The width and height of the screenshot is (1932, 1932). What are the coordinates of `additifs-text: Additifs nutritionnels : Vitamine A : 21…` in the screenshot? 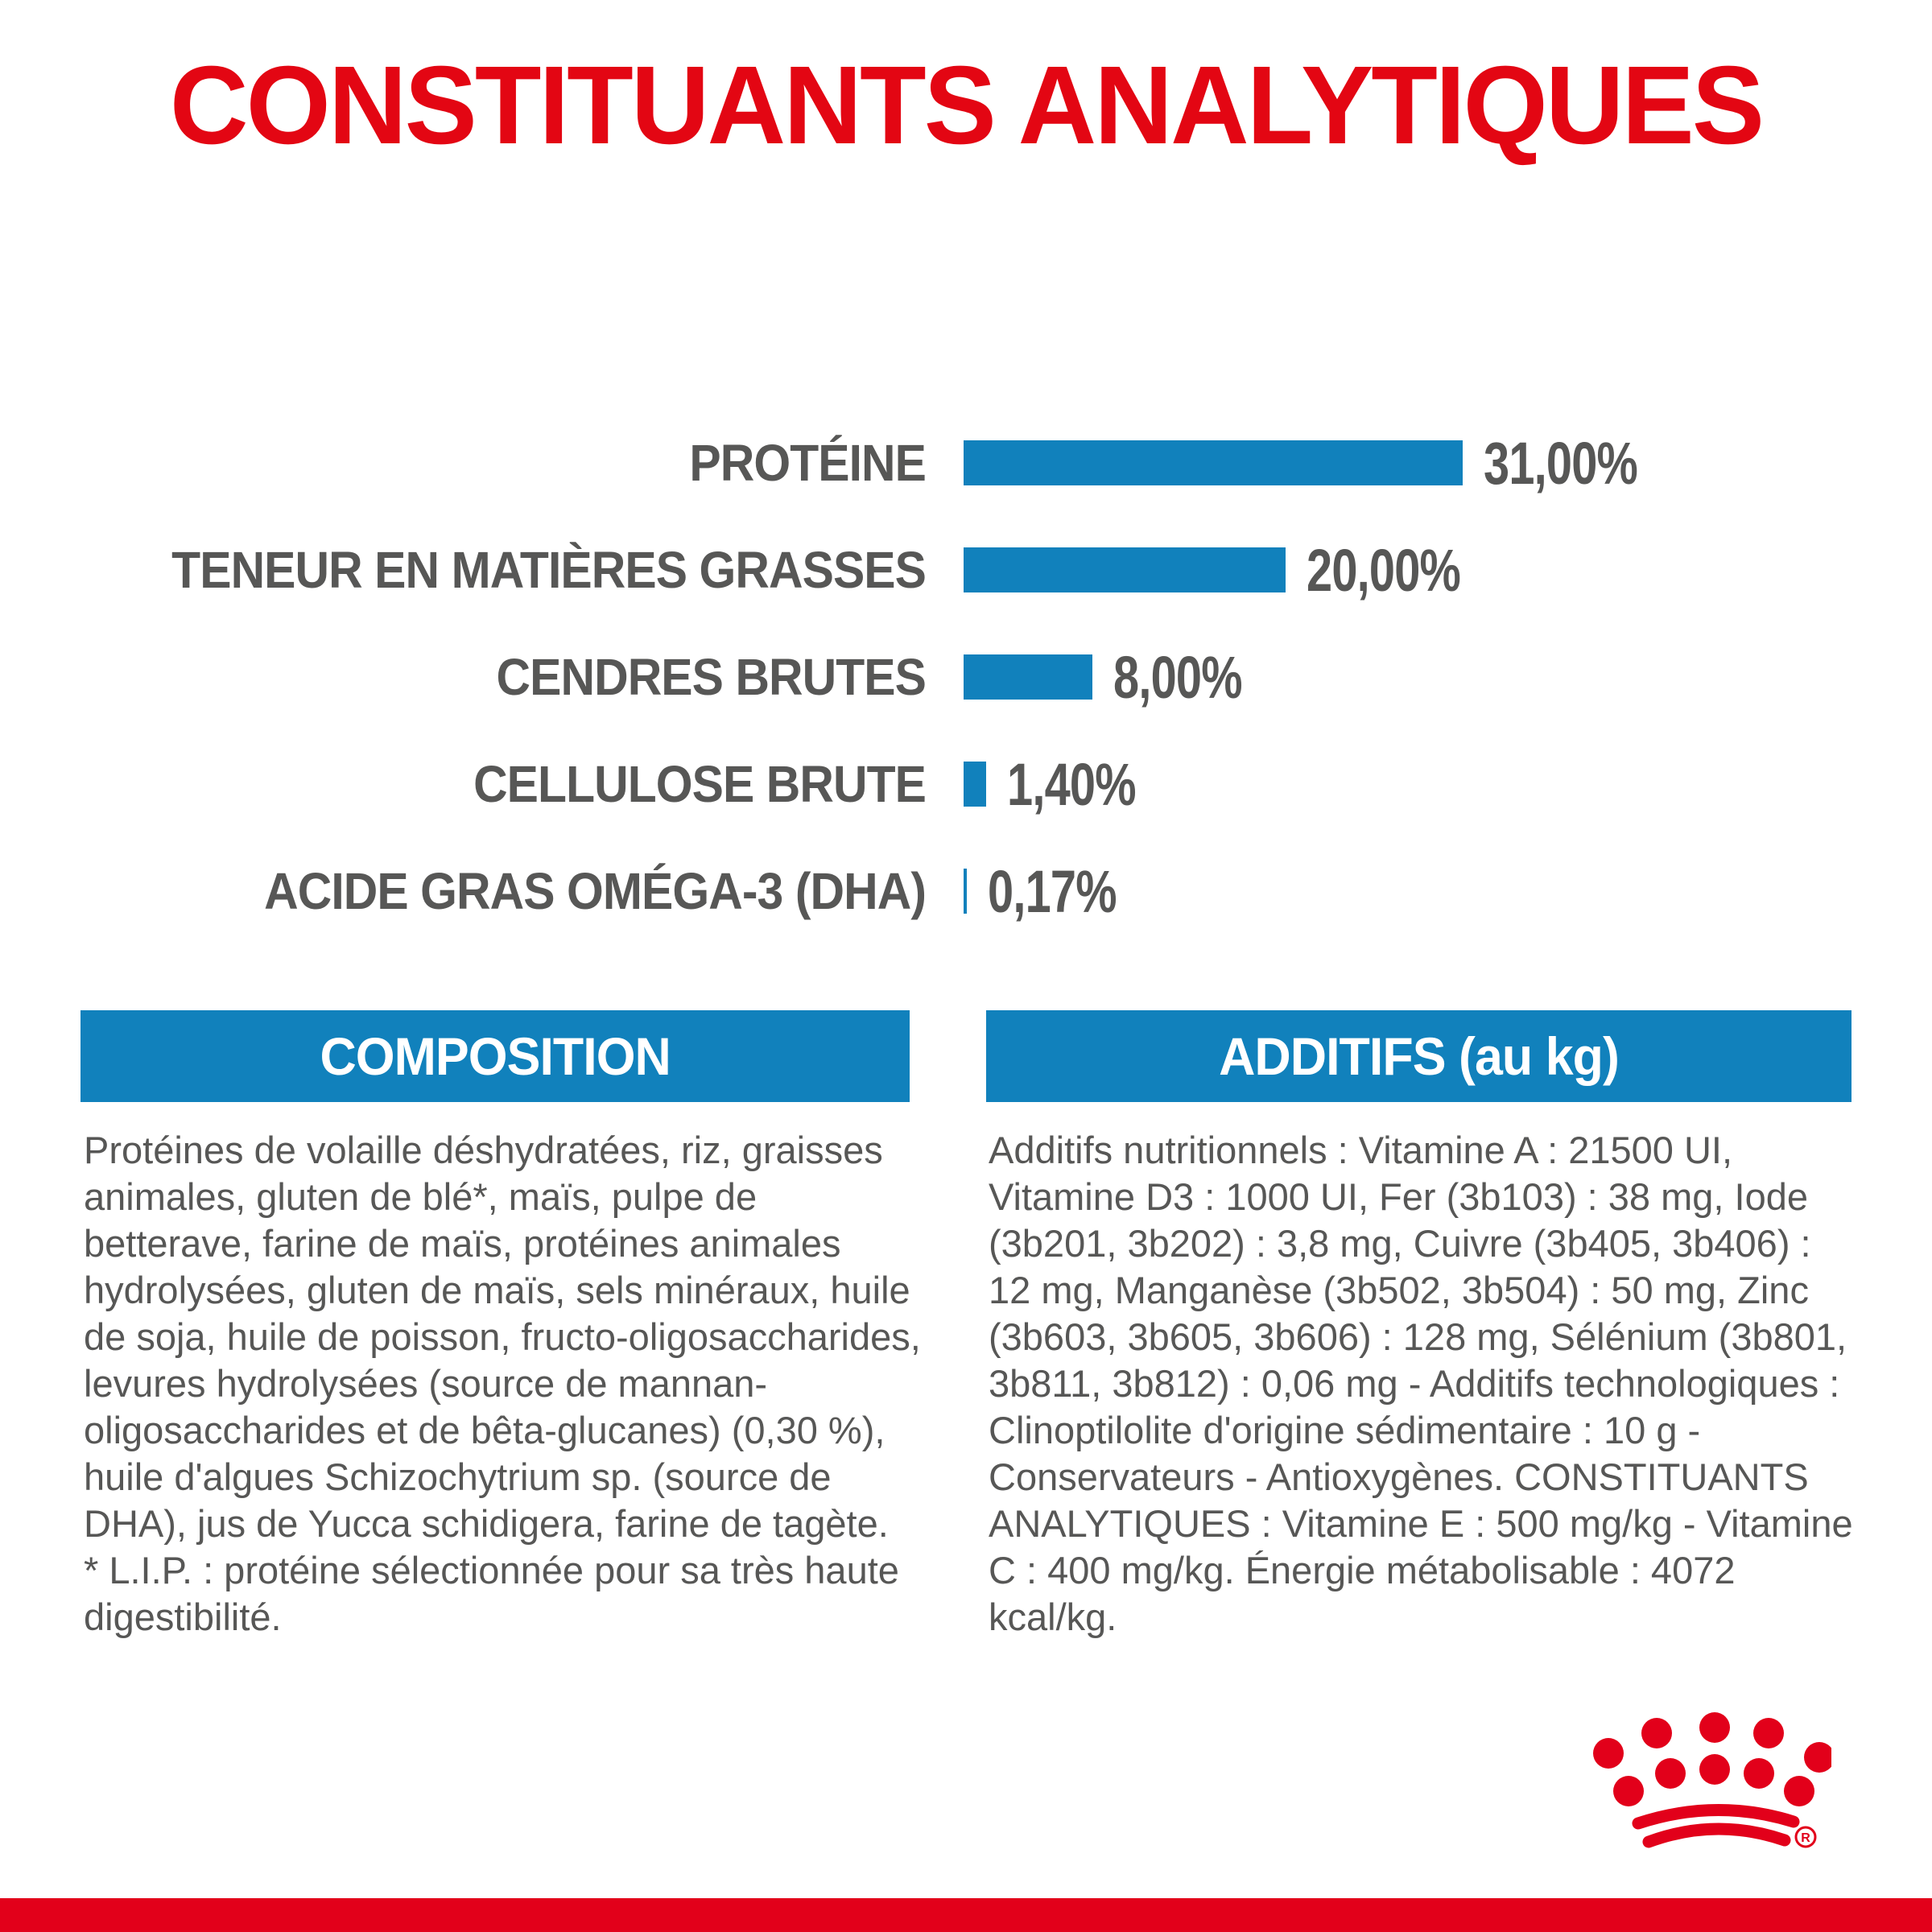 It's located at (1423, 1384).